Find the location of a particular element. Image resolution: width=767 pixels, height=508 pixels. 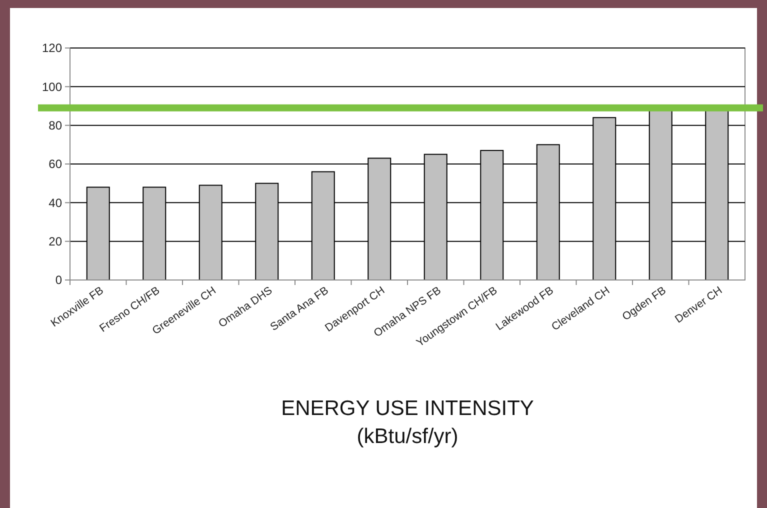

y-tick-label: 40 is located at coordinates (55, 203).